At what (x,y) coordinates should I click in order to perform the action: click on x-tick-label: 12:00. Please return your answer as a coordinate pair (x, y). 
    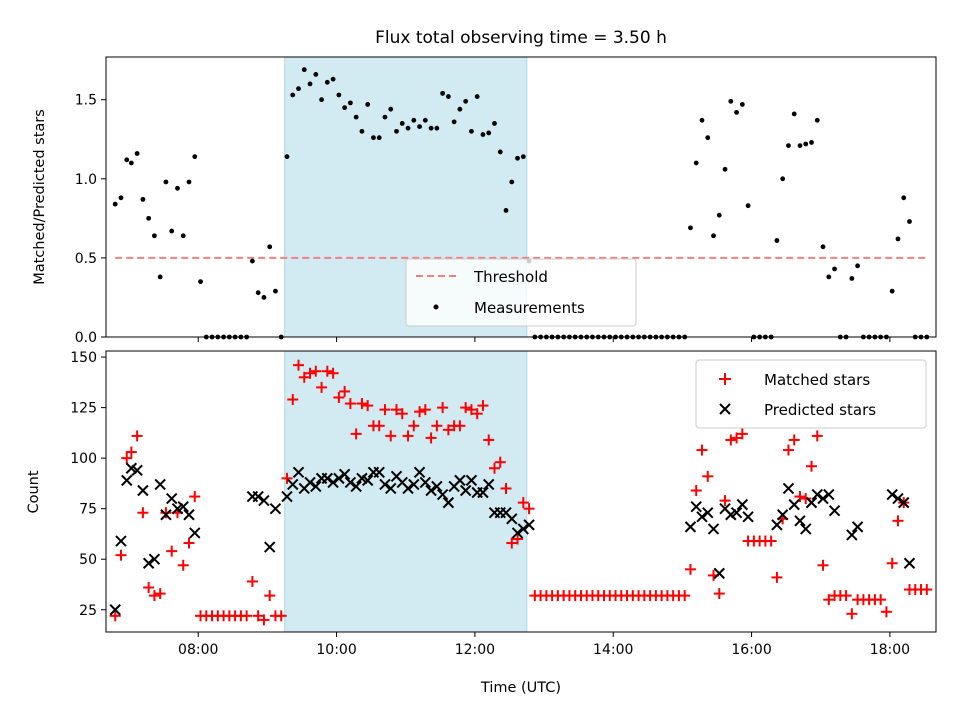
    Looking at the image, I should click on (475, 650).